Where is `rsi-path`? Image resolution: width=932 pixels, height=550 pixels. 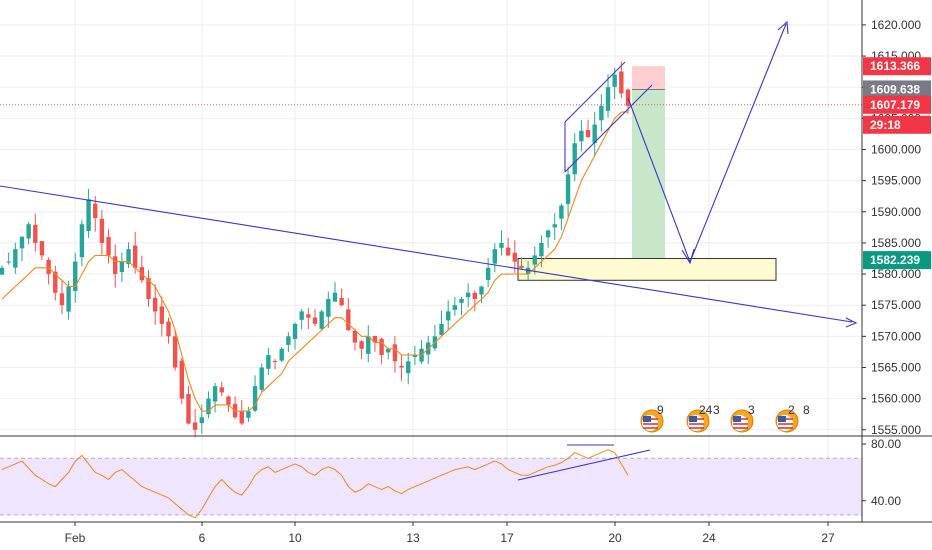 rsi-path is located at coordinates (315, 484).